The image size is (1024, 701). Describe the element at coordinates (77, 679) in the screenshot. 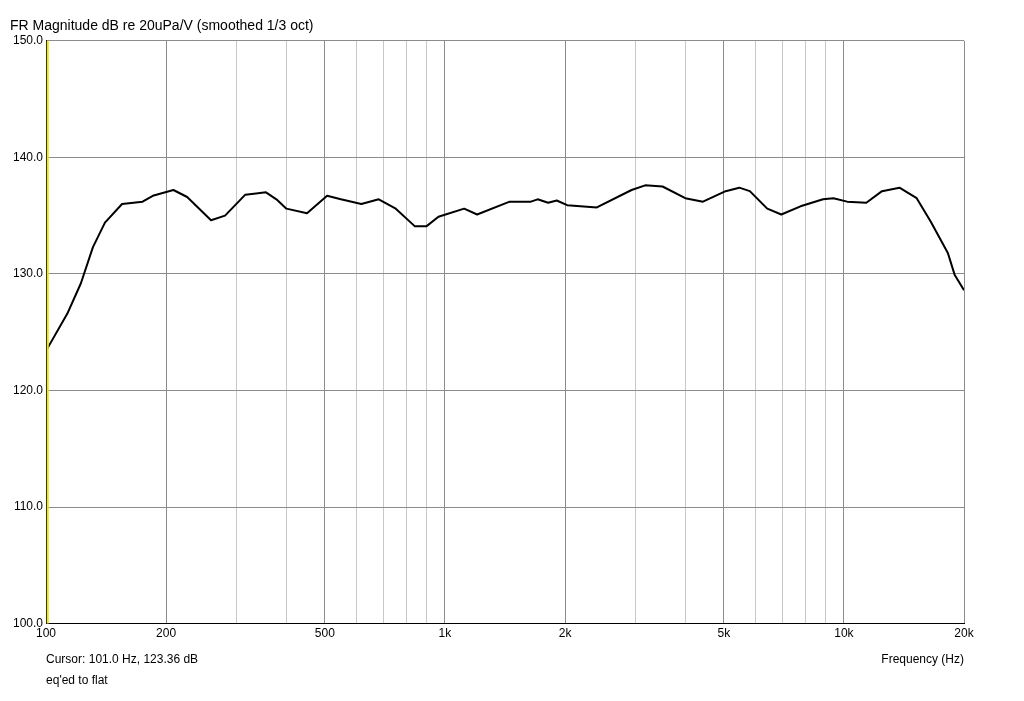

I see `text: eq'ed to flat` at that location.